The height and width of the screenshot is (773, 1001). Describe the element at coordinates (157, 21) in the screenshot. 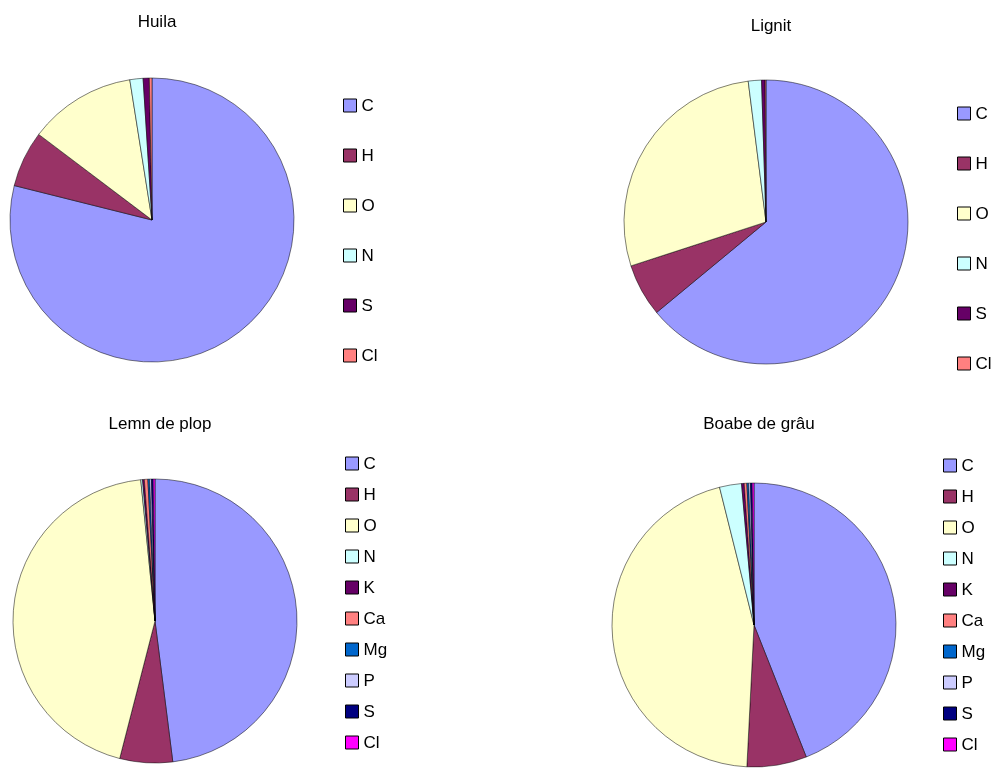

I see `chart-title: Huila` at that location.